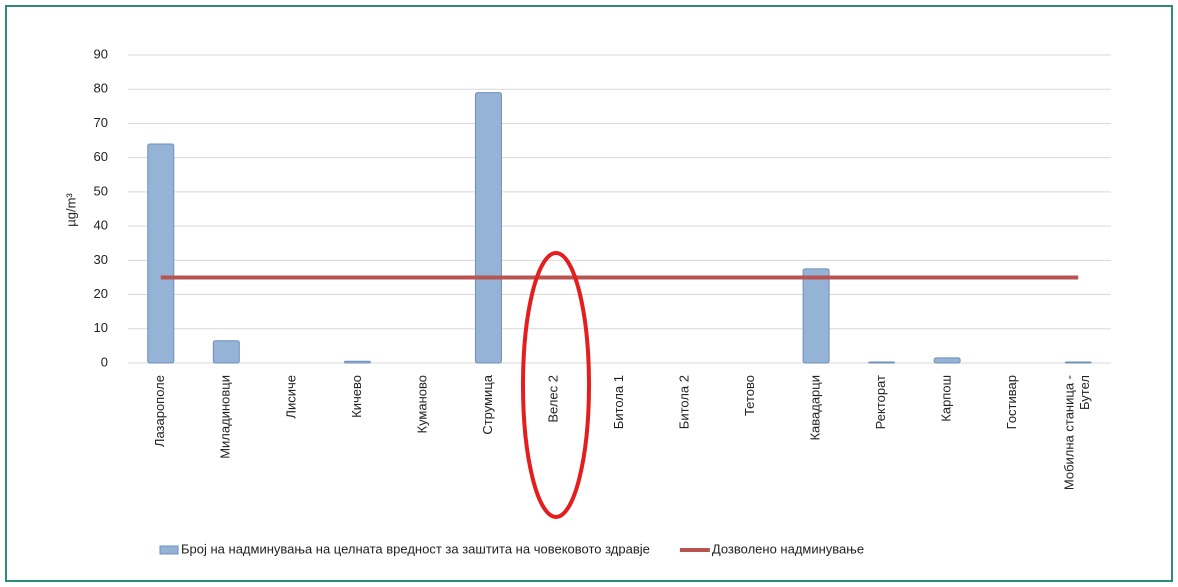  Describe the element at coordinates (749, 395) in the screenshot. I see `x-tick-label: Тетово` at that location.